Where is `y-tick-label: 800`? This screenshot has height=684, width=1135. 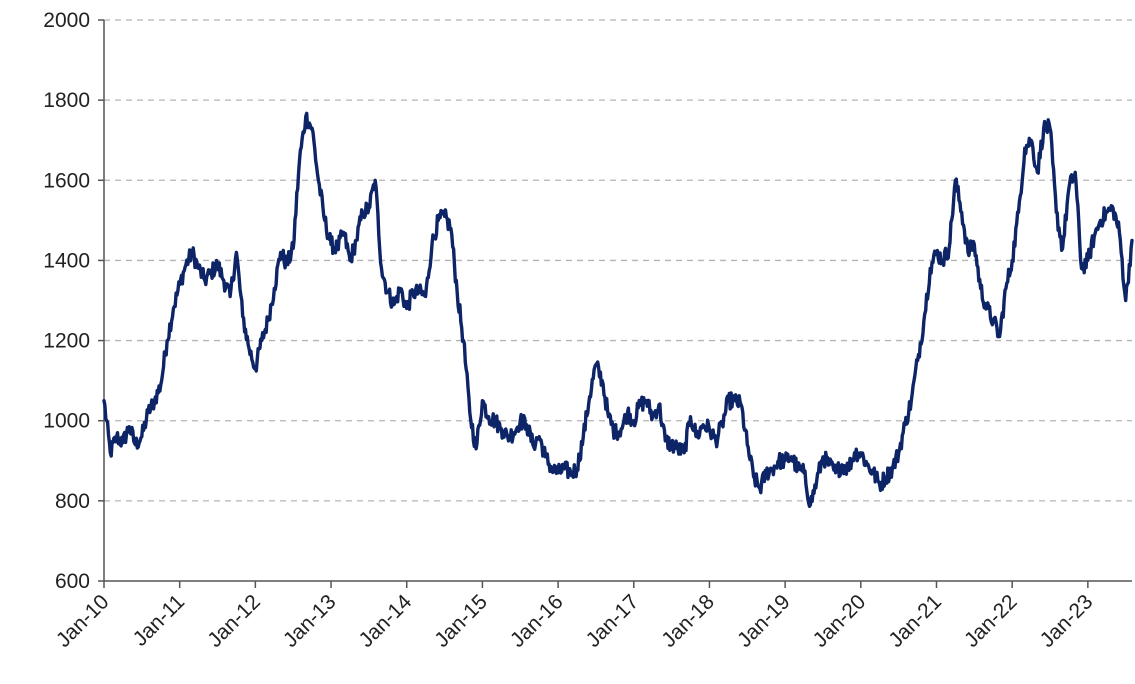 y-tick-label: 800 is located at coordinates (72, 501).